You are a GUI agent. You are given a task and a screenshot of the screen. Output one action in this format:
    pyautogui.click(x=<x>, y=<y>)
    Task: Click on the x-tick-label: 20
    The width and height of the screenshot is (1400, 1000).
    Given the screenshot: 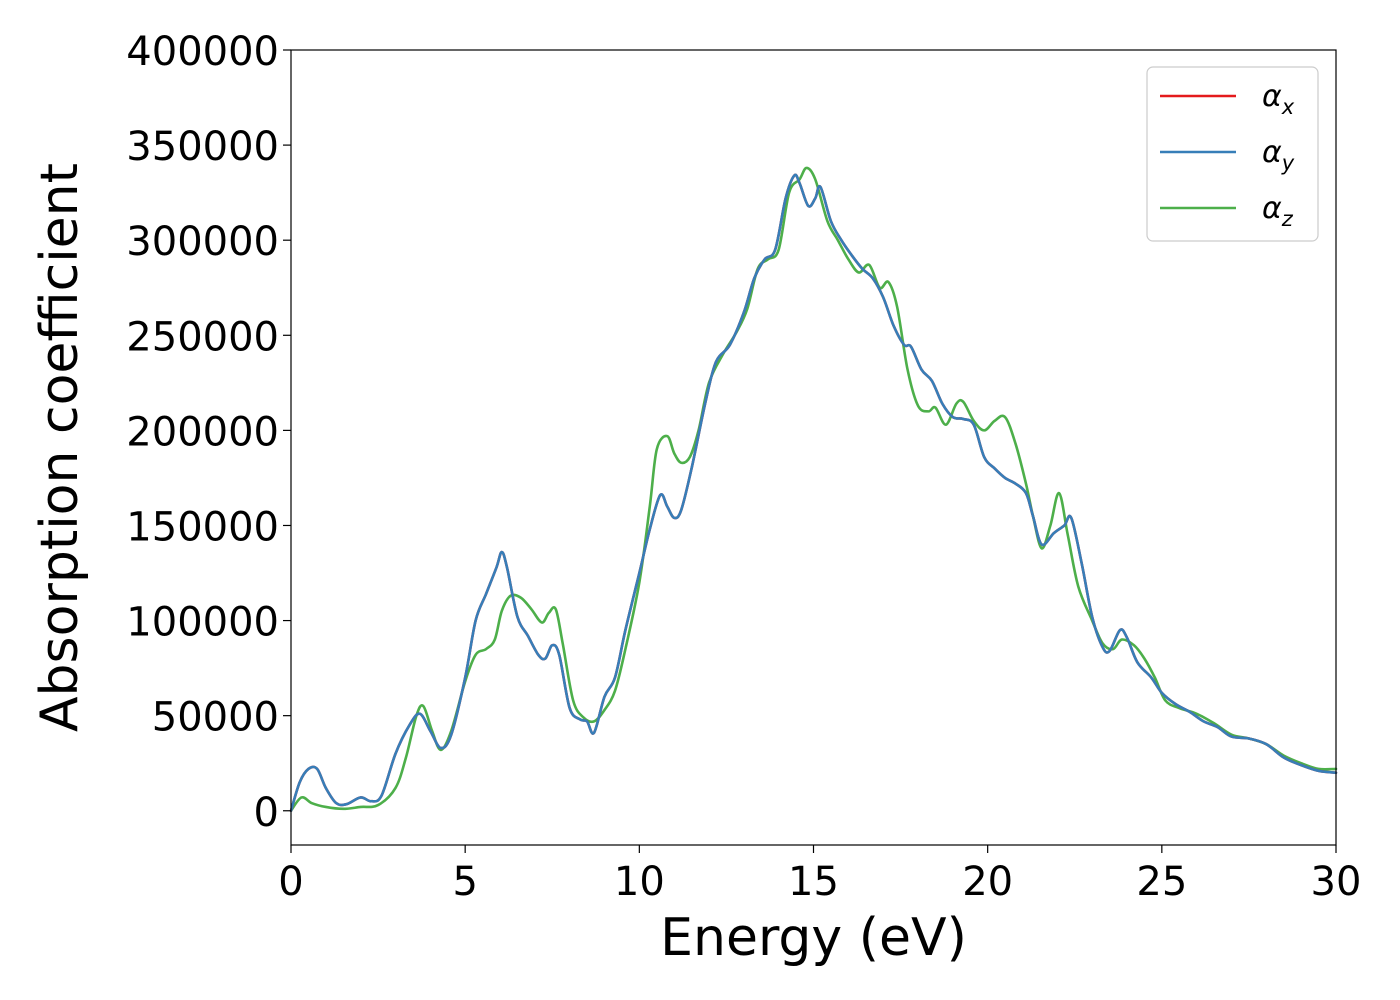 What is the action you would take?
    pyautogui.click(x=987, y=882)
    